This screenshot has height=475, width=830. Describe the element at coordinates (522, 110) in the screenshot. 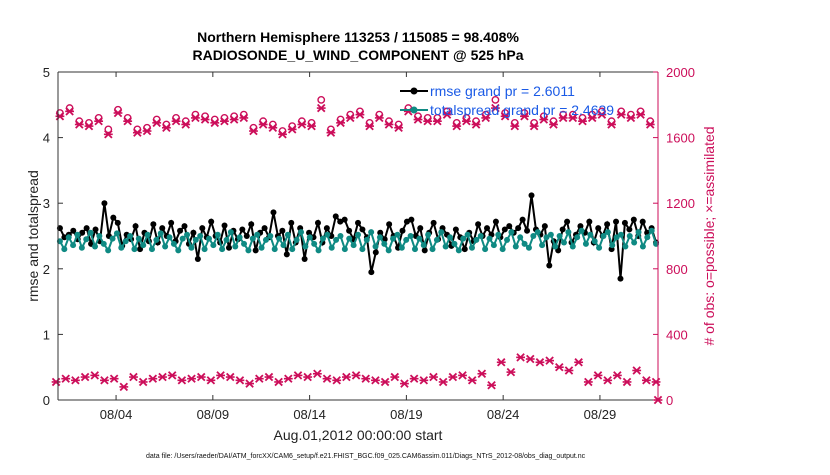

I see `legend-spread-label: totalspread grand pr = 2.4639` at that location.